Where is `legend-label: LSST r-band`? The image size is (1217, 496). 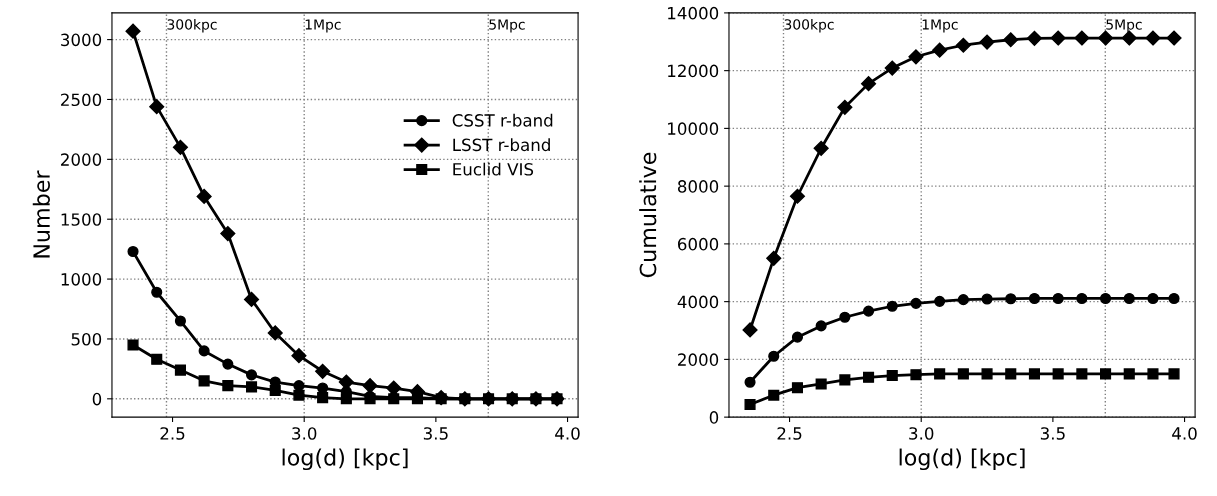
legend-label: LSST r-band is located at coordinates (501, 145).